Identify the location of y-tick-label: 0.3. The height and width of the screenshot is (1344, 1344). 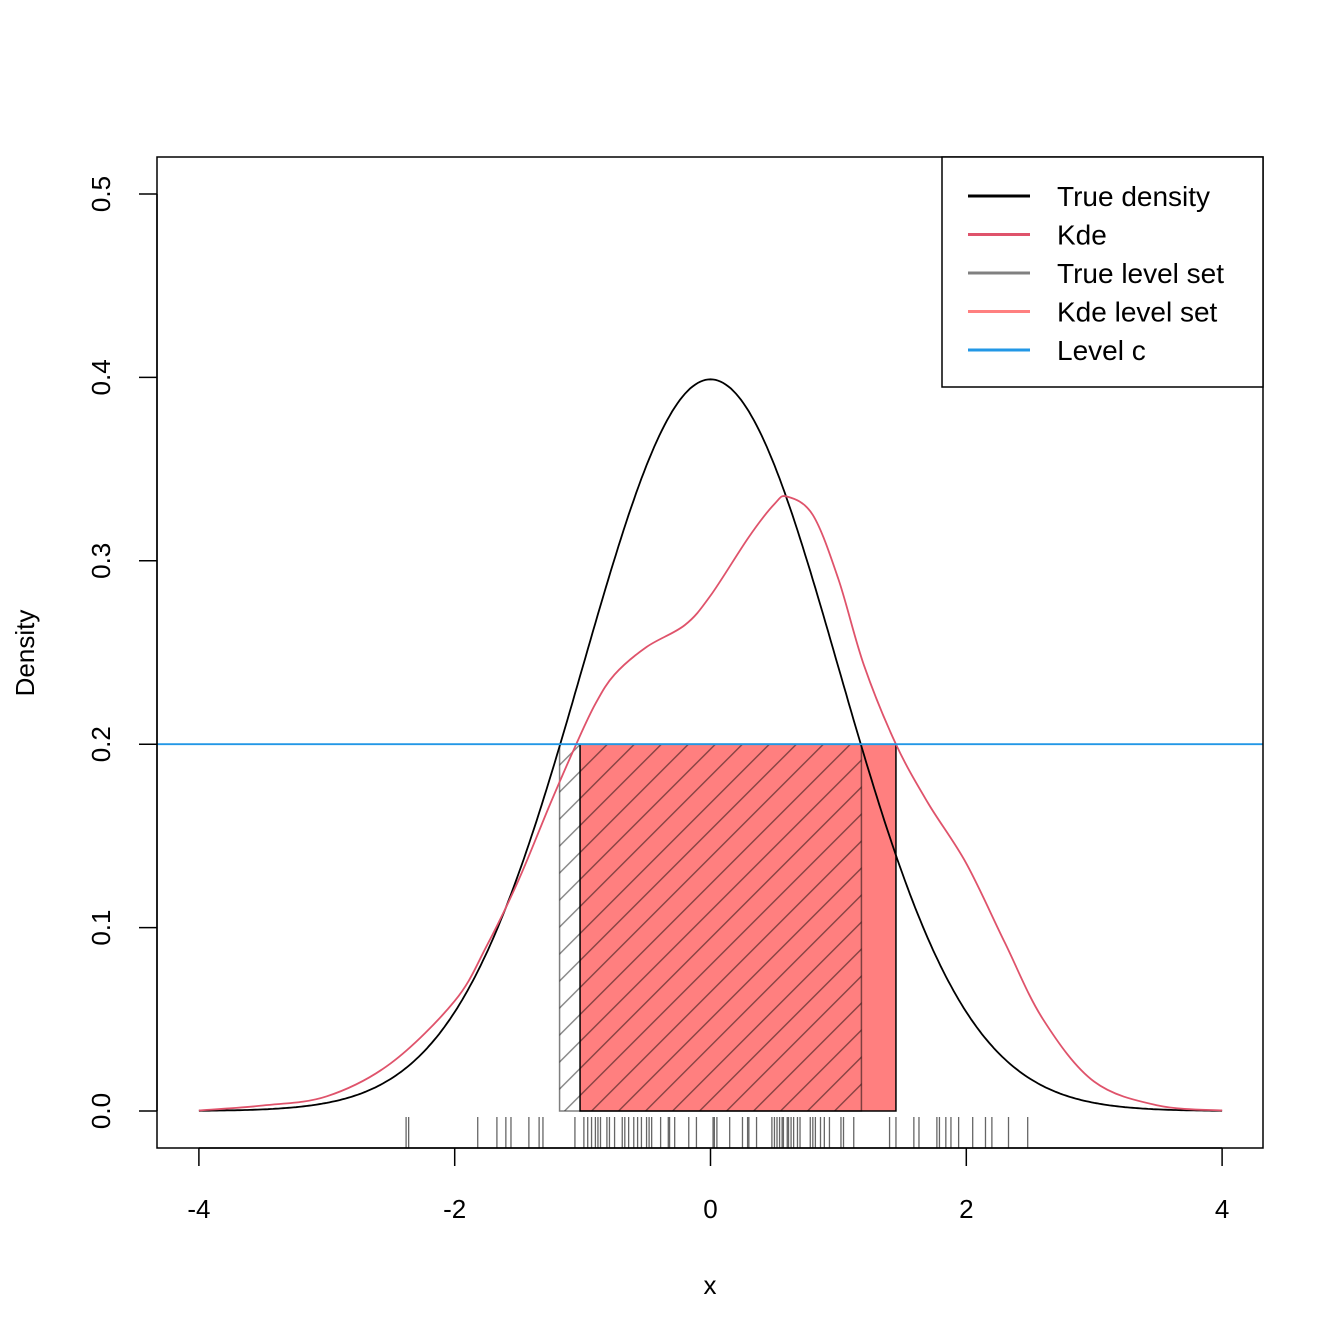
(101, 561).